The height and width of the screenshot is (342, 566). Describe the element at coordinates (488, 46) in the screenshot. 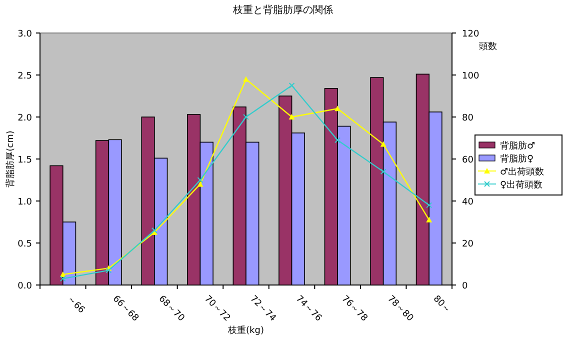

I see `y2-axis-title: 頭数` at that location.